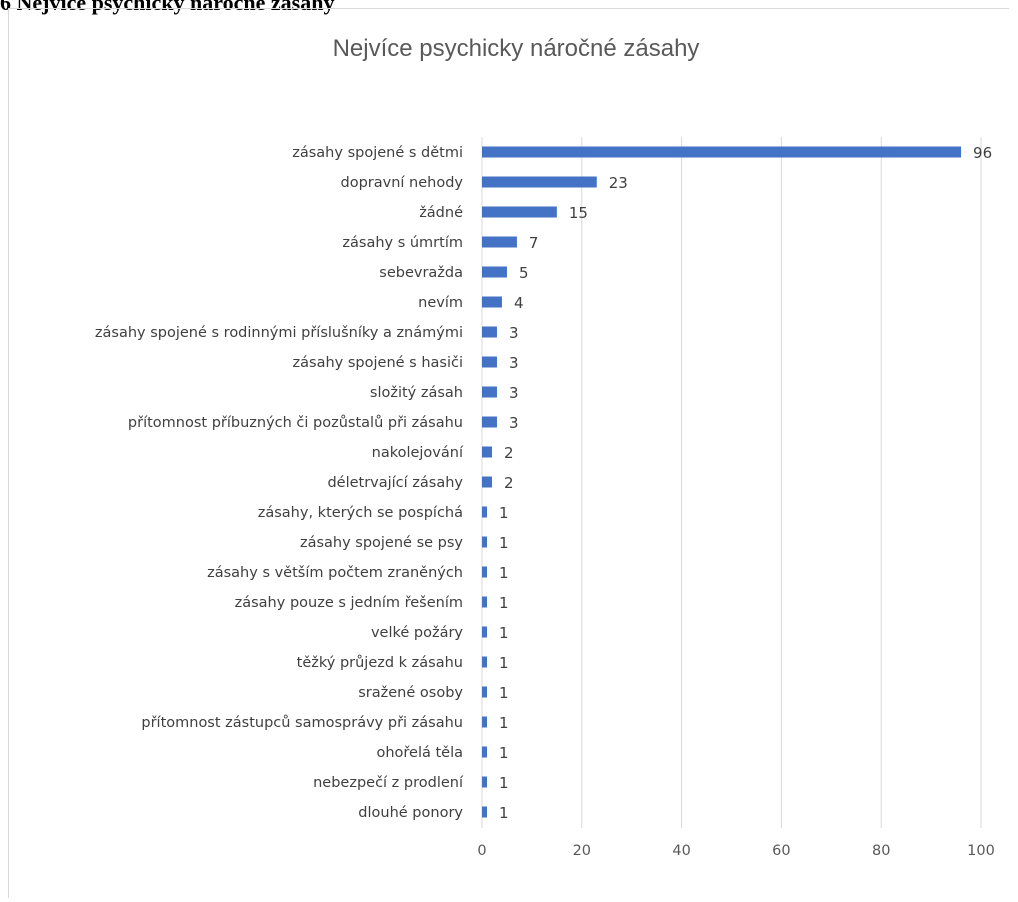 The width and height of the screenshot is (1018, 902). Describe the element at coordinates (421, 273) in the screenshot. I see `category-label: sebevražda` at that location.